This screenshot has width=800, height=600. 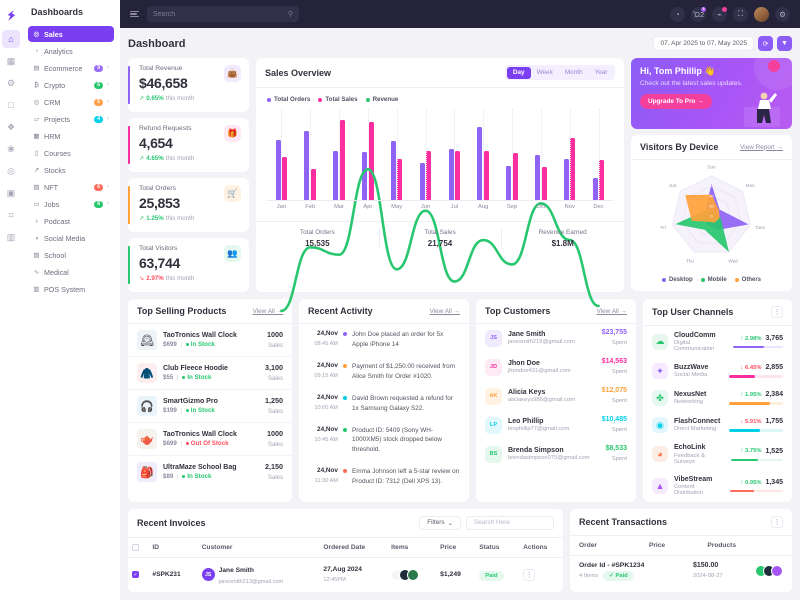 What do you see at coordinates (71, 136) in the screenshot?
I see `sidebar-item-hrm: ▦ HRM` at bounding box center [71, 136].